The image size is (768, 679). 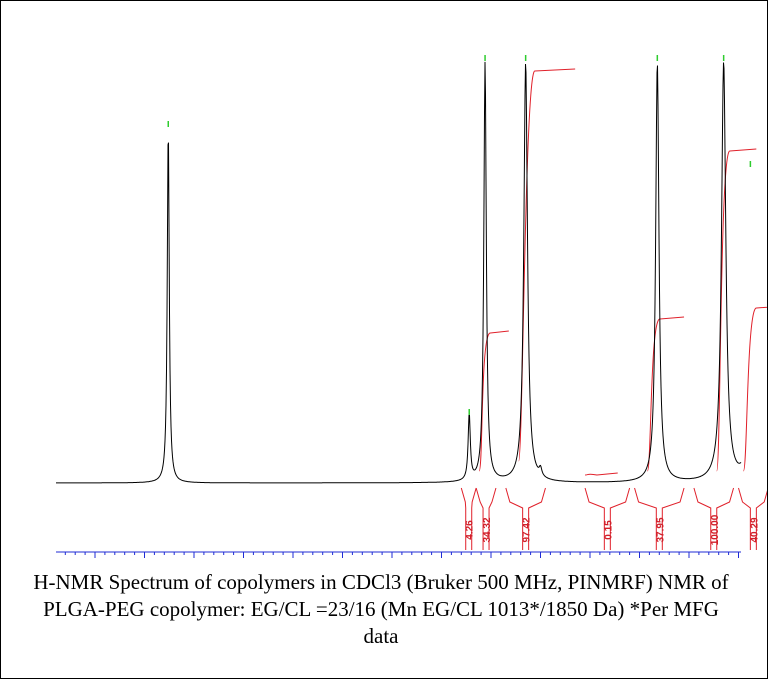 What do you see at coordinates (639, 560) in the screenshot?
I see `axis-tick-label: 2.5` at bounding box center [639, 560].